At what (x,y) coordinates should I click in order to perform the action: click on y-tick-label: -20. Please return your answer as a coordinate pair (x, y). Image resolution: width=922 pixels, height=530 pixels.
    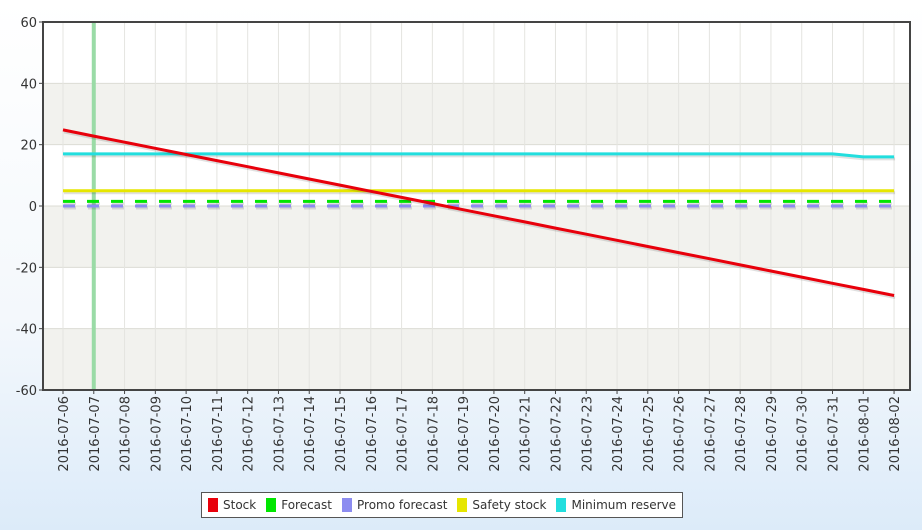
    Looking at the image, I should click on (26, 268).